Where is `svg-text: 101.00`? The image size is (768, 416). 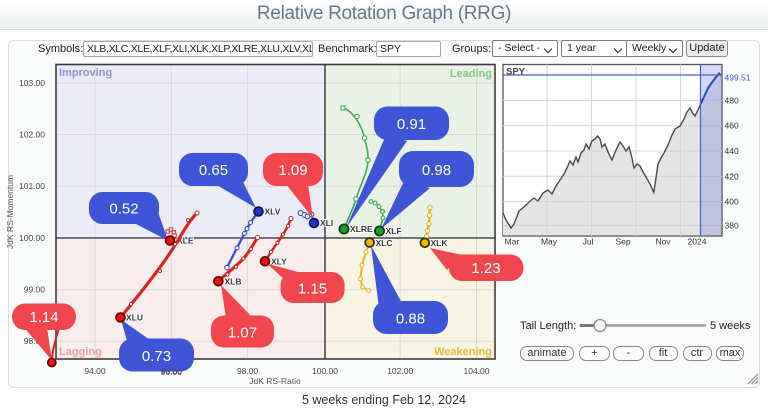 svg-text: 101.00 is located at coordinates (32, 186).